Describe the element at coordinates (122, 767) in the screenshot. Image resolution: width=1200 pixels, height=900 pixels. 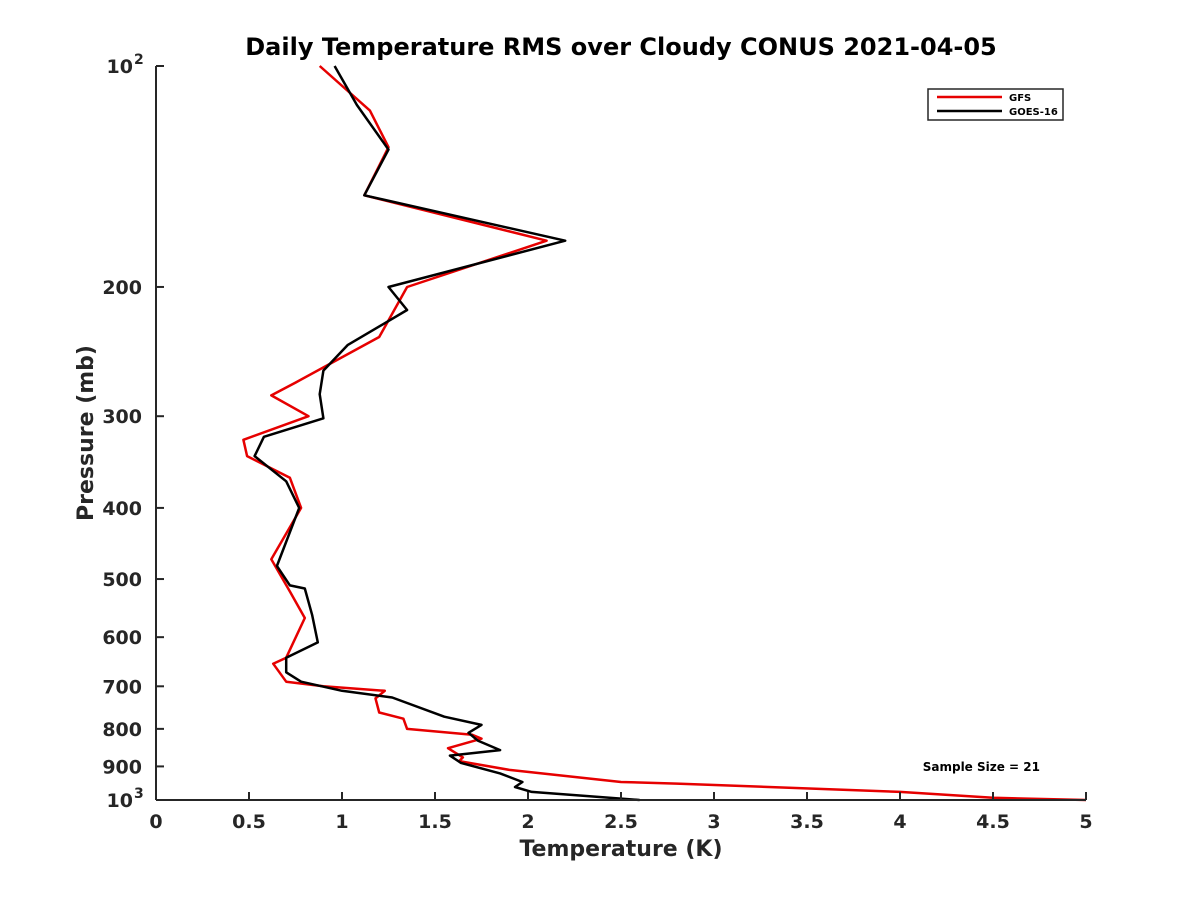
I see `y-tick-label: 900` at that location.